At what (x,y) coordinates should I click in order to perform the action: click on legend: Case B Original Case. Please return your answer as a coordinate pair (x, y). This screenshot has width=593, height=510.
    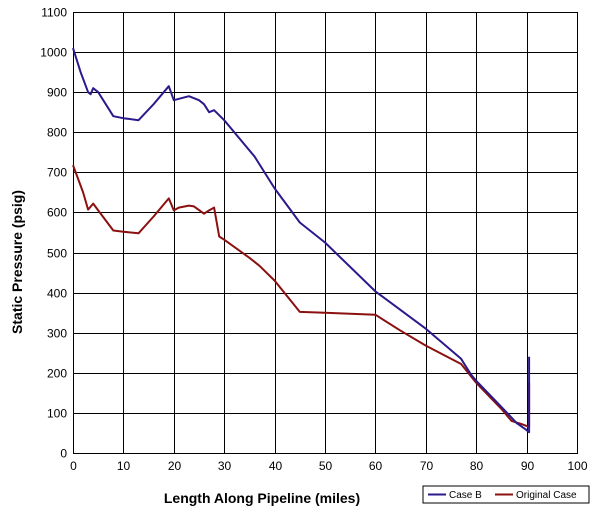
    Looking at the image, I should click on (506, 494).